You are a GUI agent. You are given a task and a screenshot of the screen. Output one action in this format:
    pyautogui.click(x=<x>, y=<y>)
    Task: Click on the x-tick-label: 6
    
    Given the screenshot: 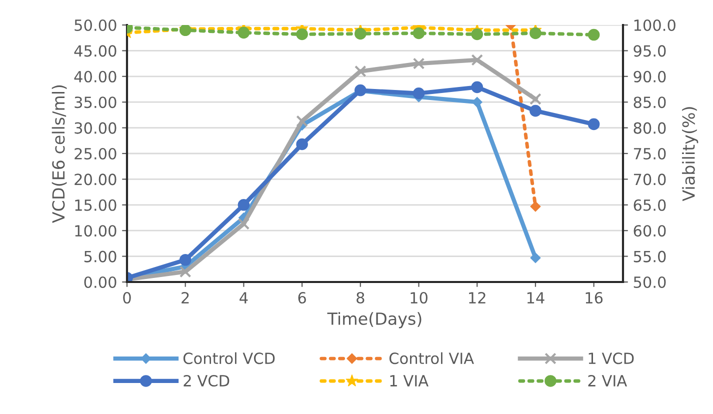 What is the action you would take?
    pyautogui.click(x=302, y=298)
    